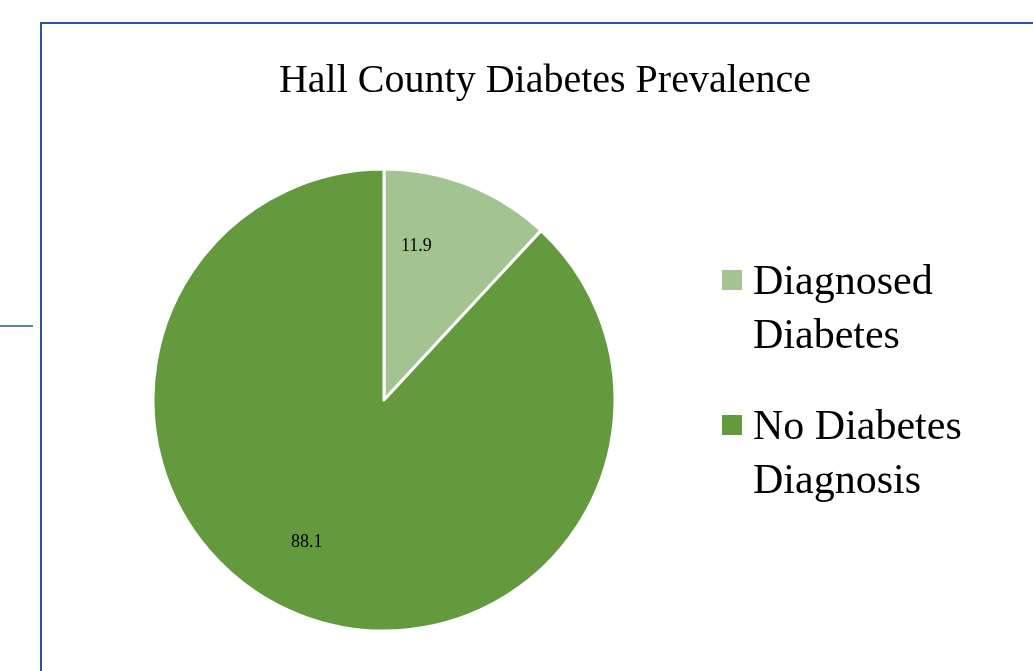  What do you see at coordinates (843, 307) in the screenshot?
I see `legend-label: Diagnosed Diabetes` at bounding box center [843, 307].